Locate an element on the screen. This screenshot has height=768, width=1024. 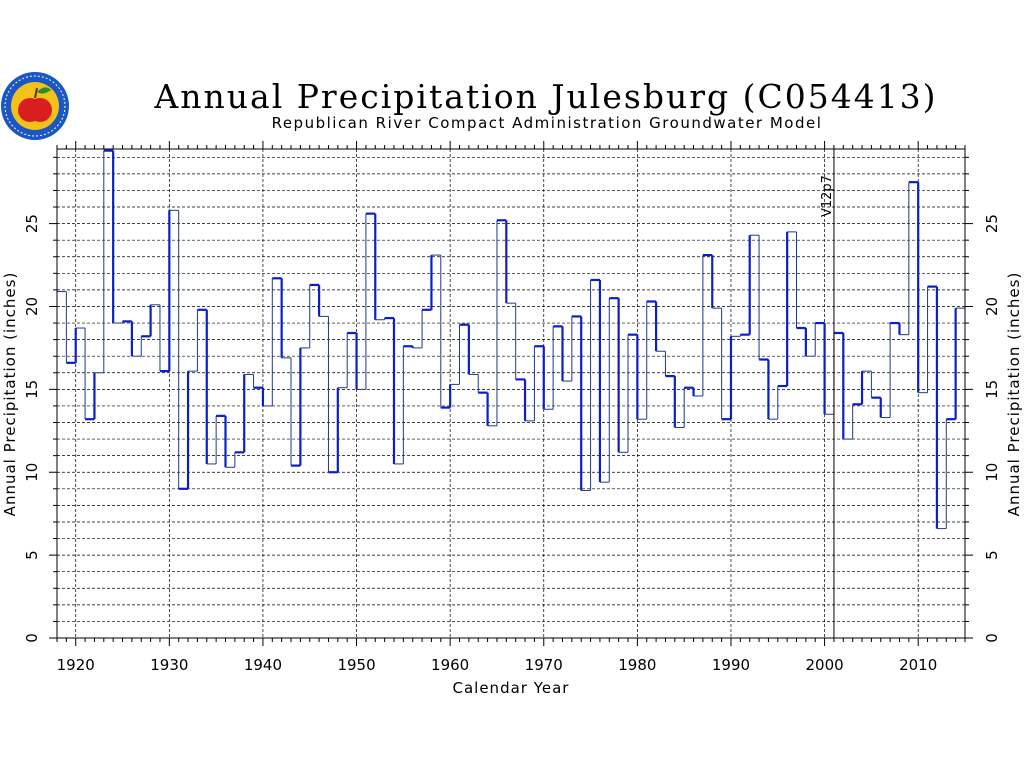
x-tick-label: 1980 is located at coordinates (637, 665).